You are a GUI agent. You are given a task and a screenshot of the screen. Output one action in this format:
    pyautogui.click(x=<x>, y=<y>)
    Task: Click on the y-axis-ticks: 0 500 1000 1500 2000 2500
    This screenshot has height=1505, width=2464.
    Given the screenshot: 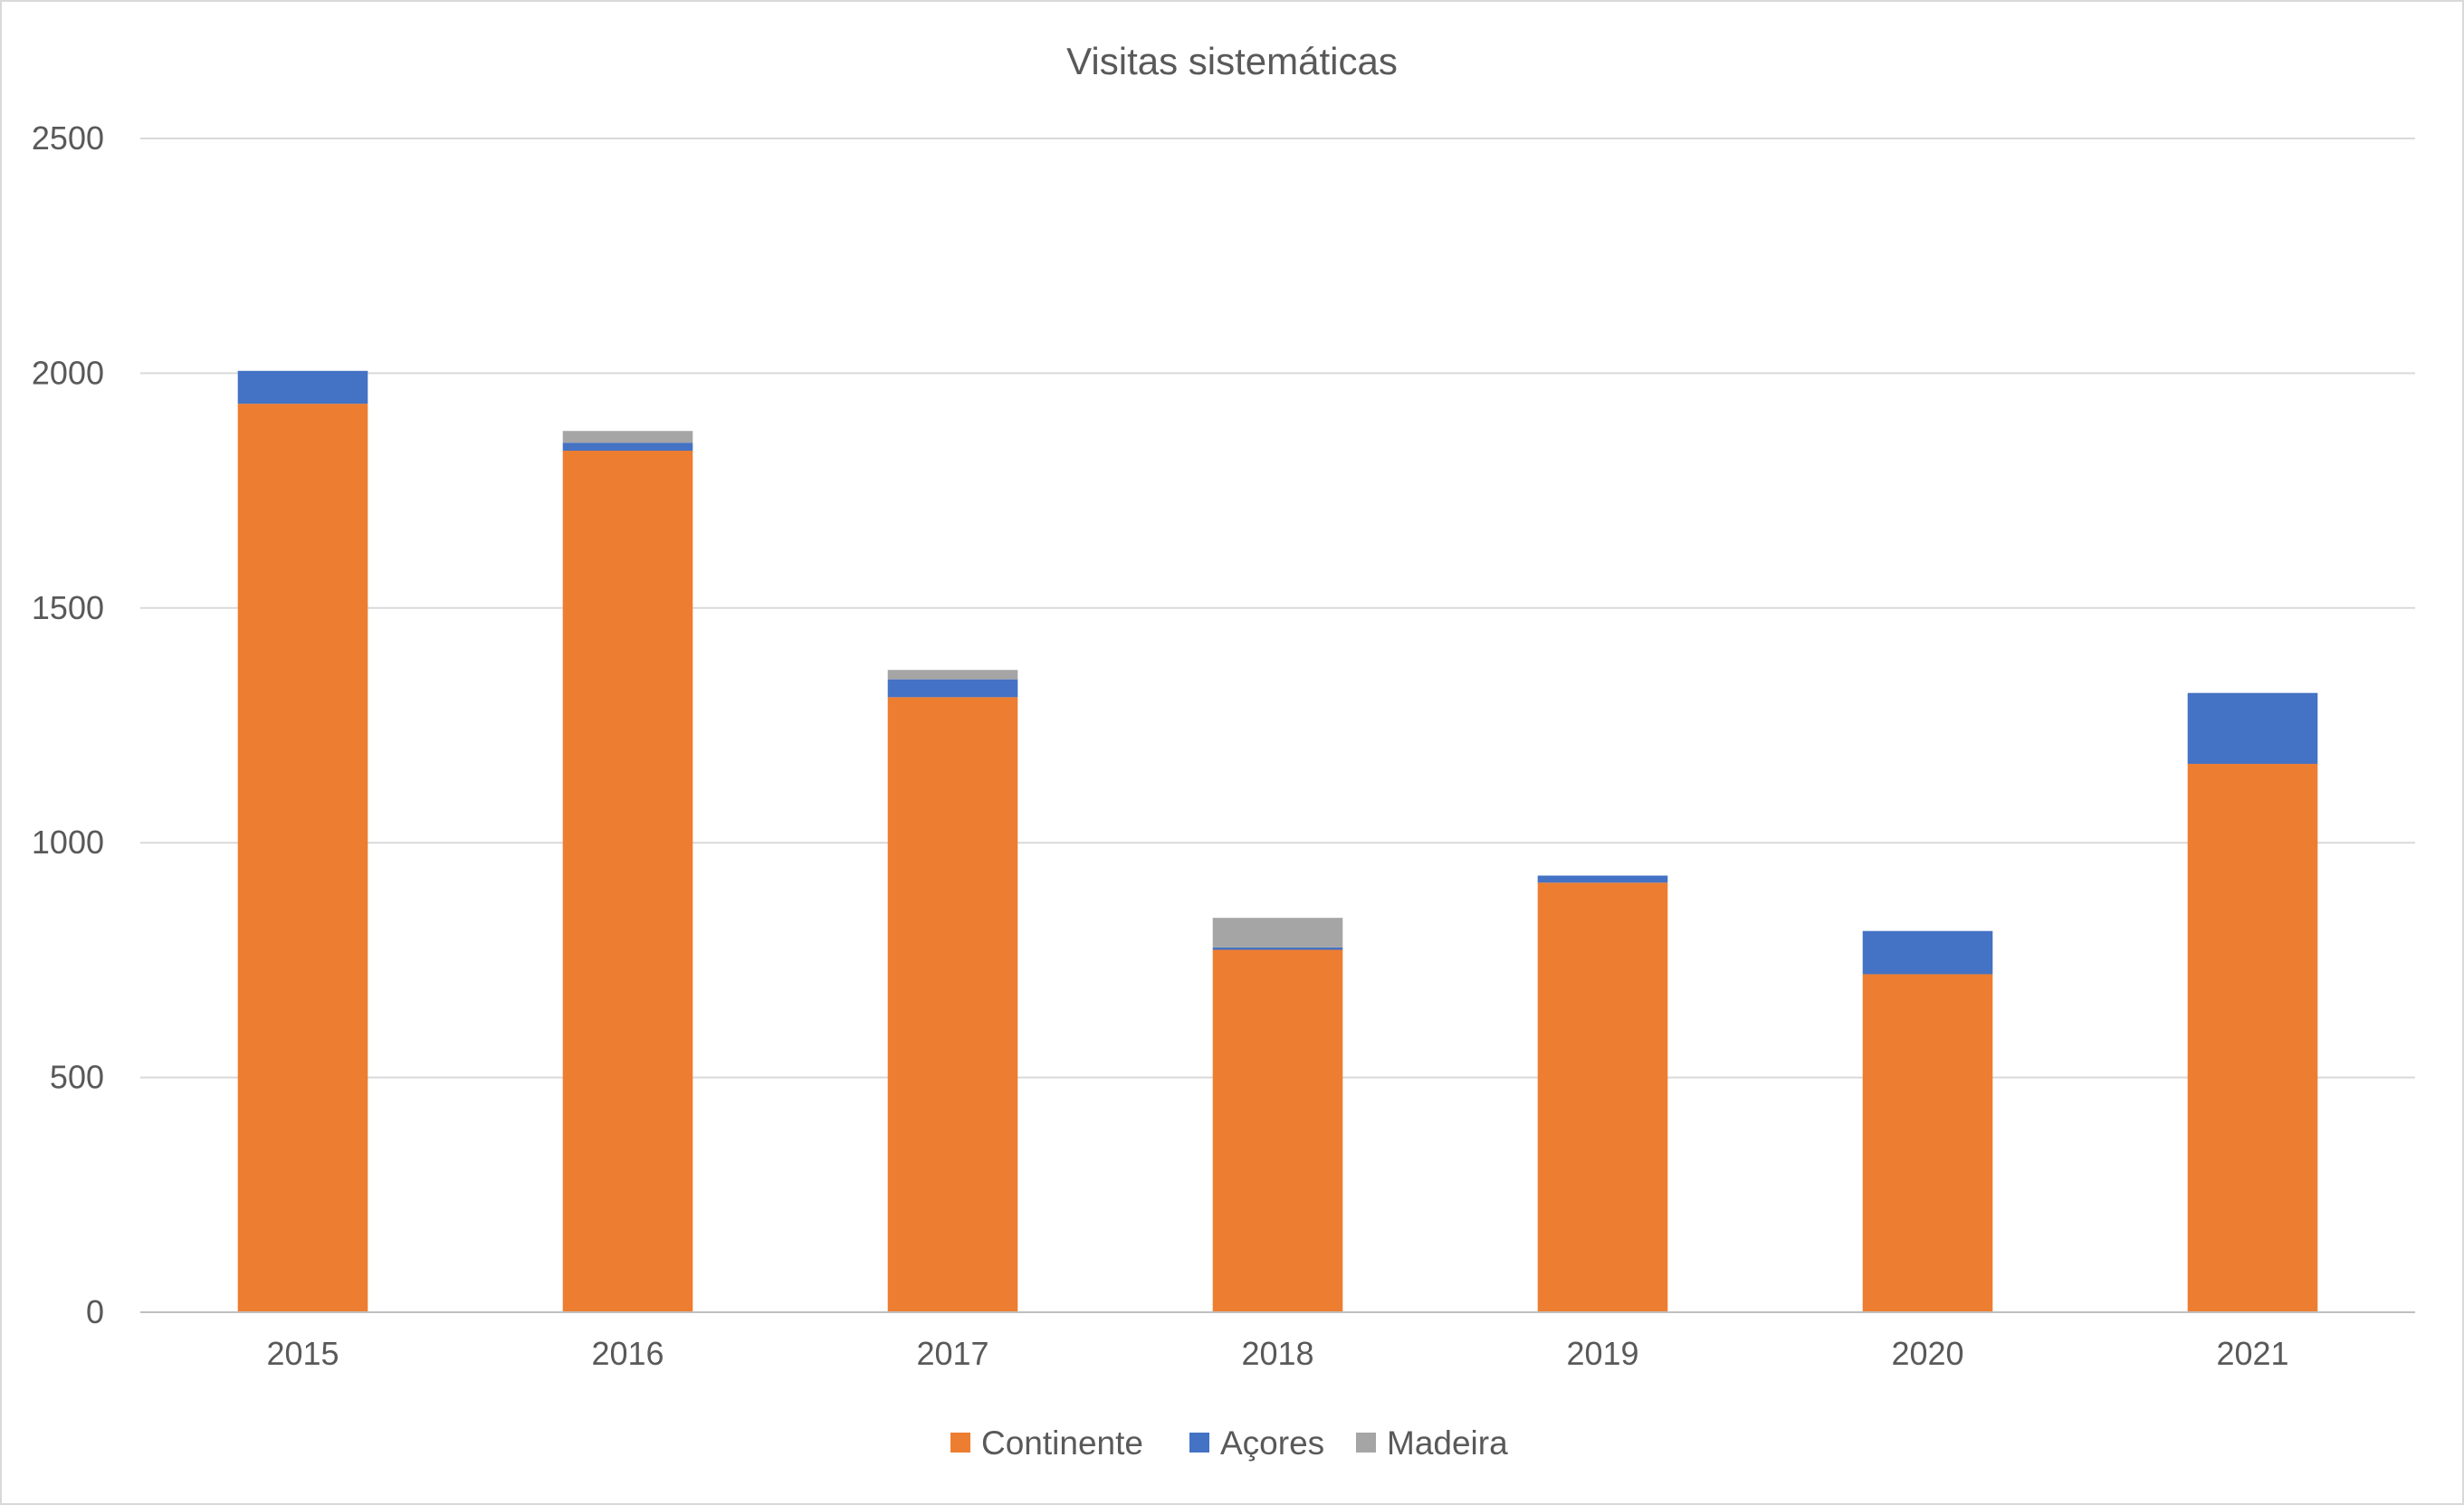 What is the action you would take?
    pyautogui.click(x=68, y=724)
    